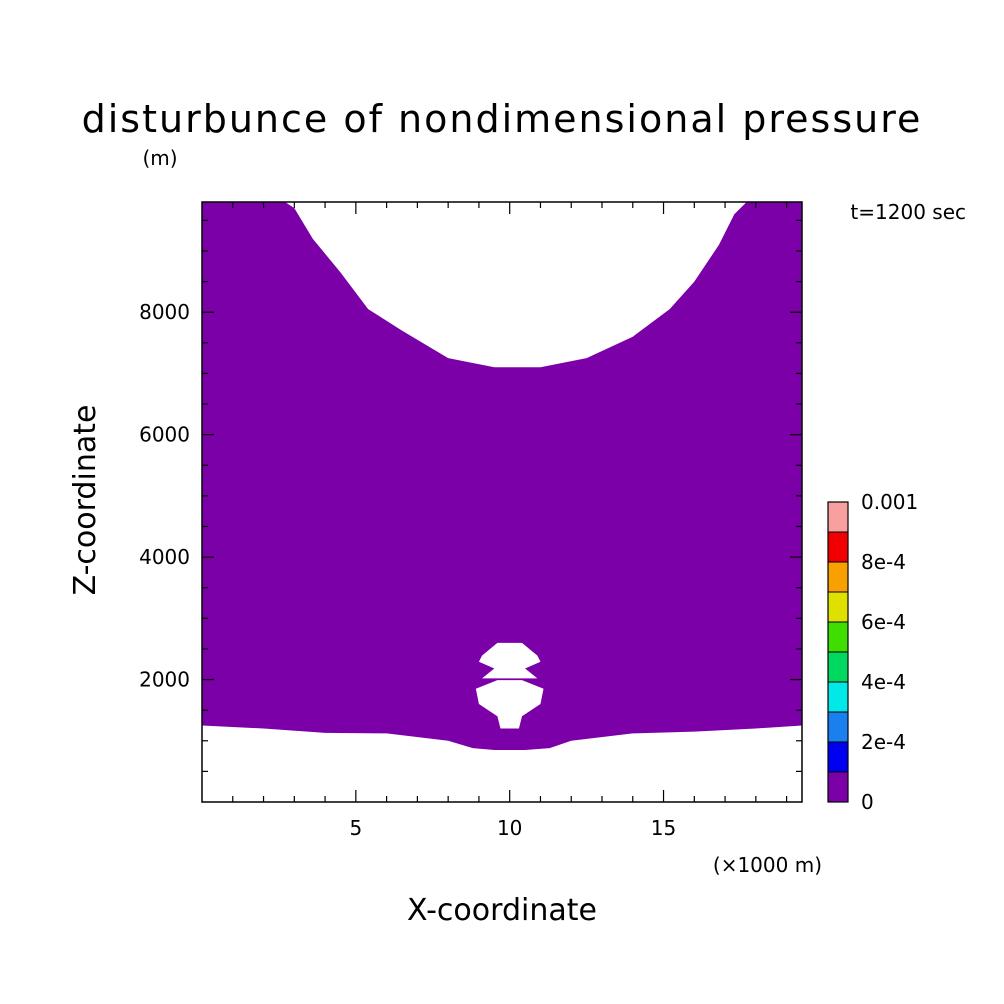  Describe the element at coordinates (164, 312) in the screenshot. I see `y-tick-label: 8000` at that location.